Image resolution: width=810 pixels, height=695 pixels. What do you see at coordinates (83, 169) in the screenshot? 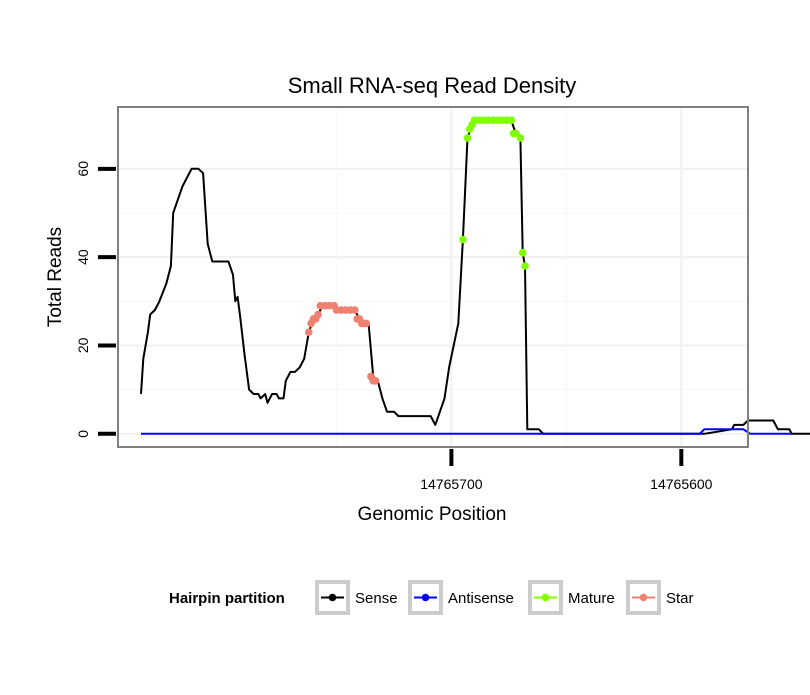
I see `y-tick-label: 60` at bounding box center [83, 169].